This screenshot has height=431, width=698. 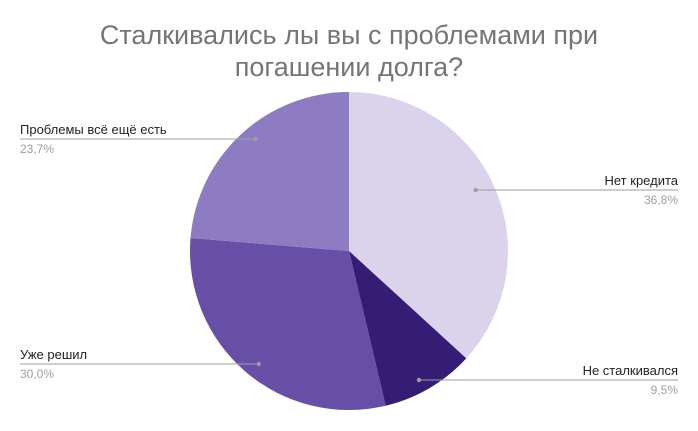 I want to click on slice-3-label: Уже решил, so click(x=53, y=354).